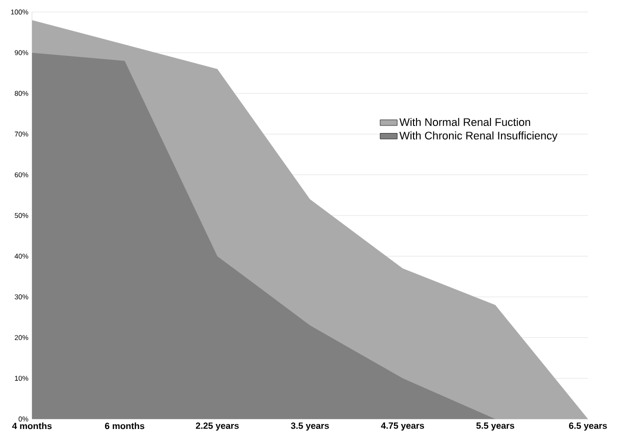 This screenshot has height=441, width=621. I want to click on x-tick-label: 4 months, so click(32, 426).